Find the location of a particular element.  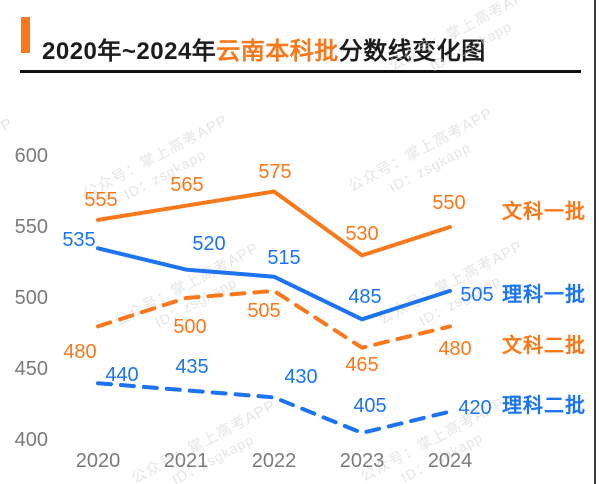

title-highlight: 云南本科批 is located at coordinates (277, 52).